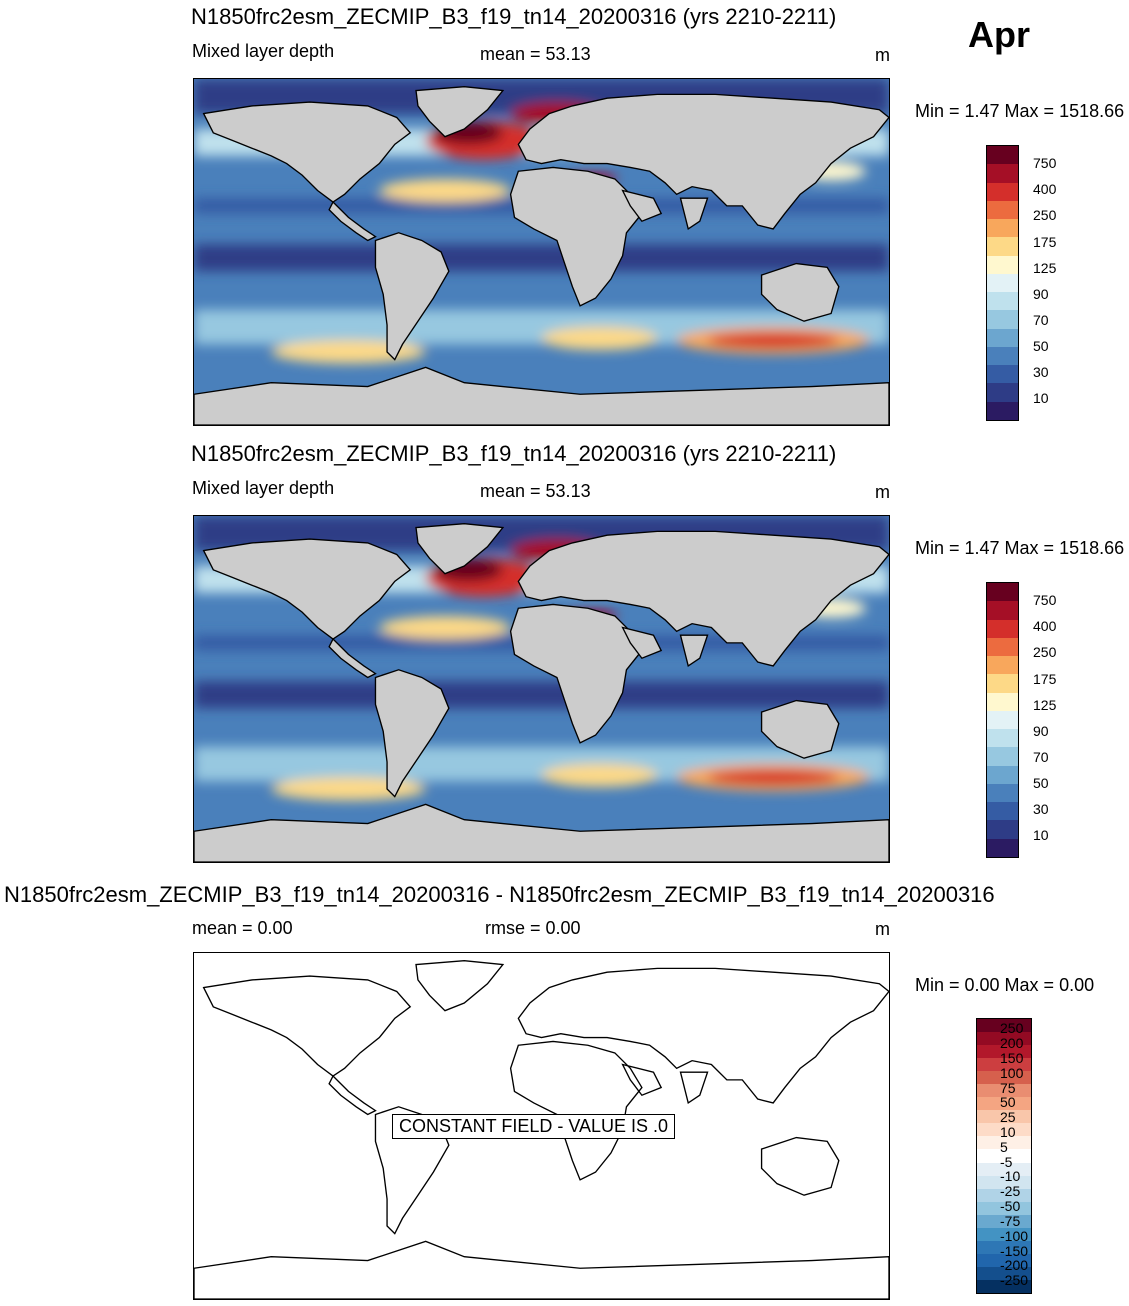 This screenshot has width=1129, height=1306. I want to click on colorbar-tick-label: 75, so click(1008, 1087).